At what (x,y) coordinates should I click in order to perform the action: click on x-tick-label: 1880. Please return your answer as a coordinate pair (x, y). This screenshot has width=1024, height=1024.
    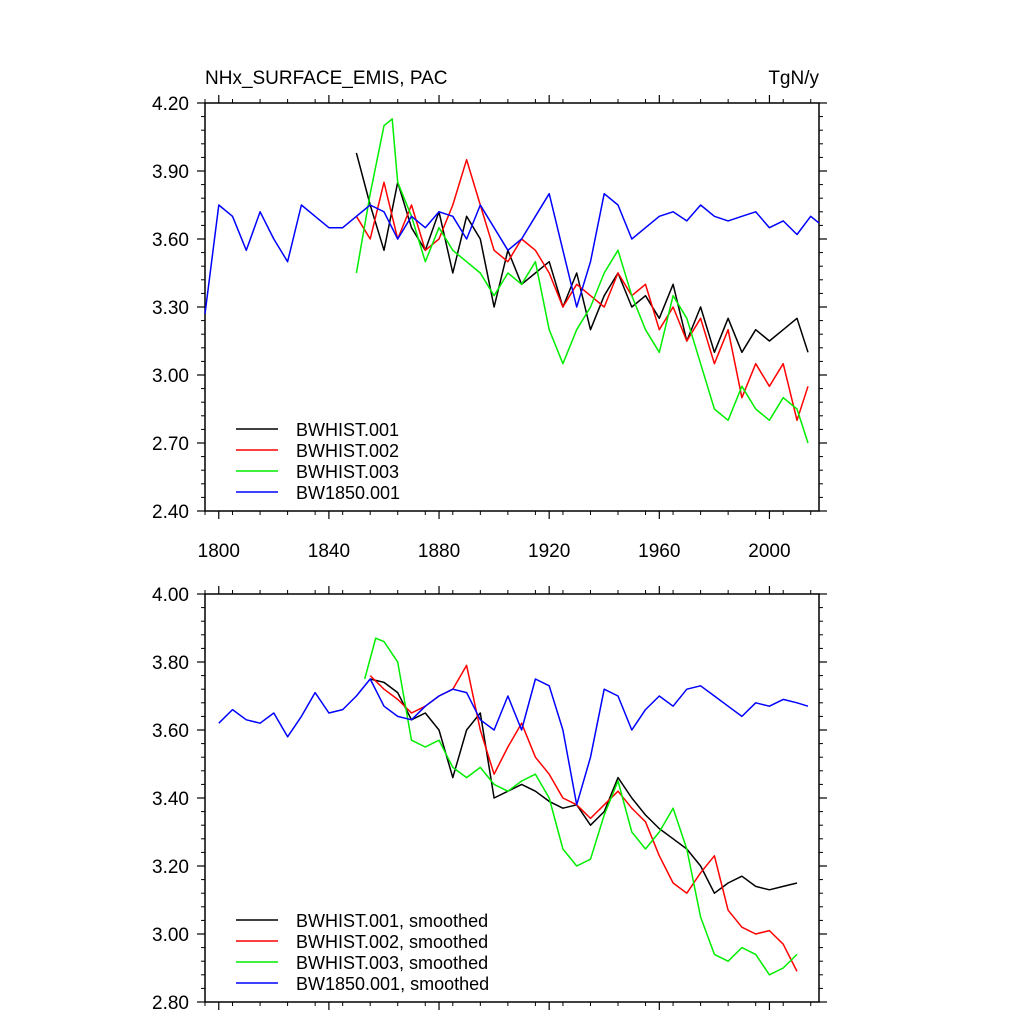
    Looking at the image, I should click on (439, 551).